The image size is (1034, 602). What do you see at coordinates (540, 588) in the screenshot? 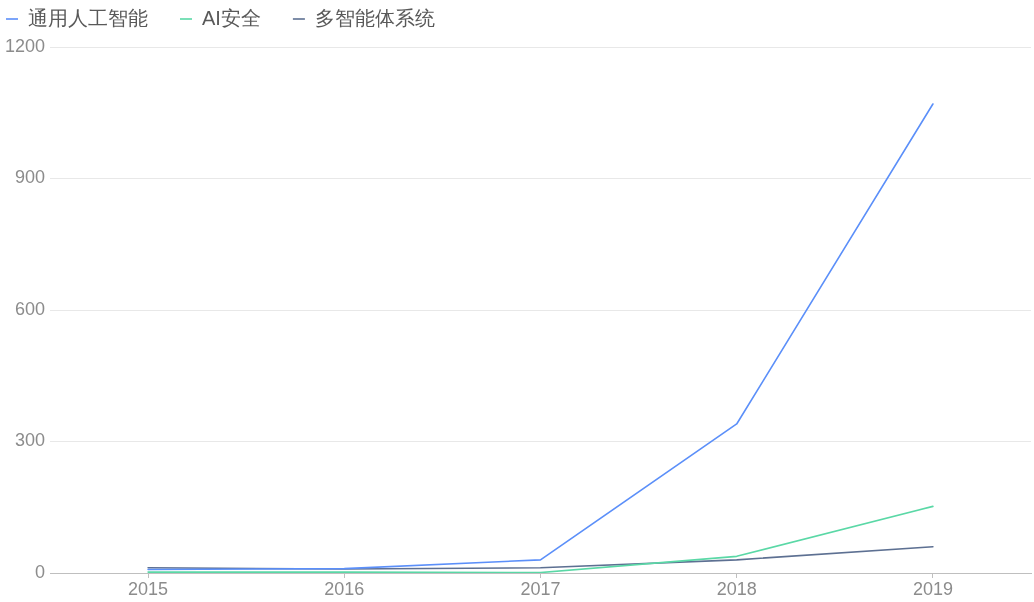
I see `x-tick-label: 2017` at bounding box center [540, 588].